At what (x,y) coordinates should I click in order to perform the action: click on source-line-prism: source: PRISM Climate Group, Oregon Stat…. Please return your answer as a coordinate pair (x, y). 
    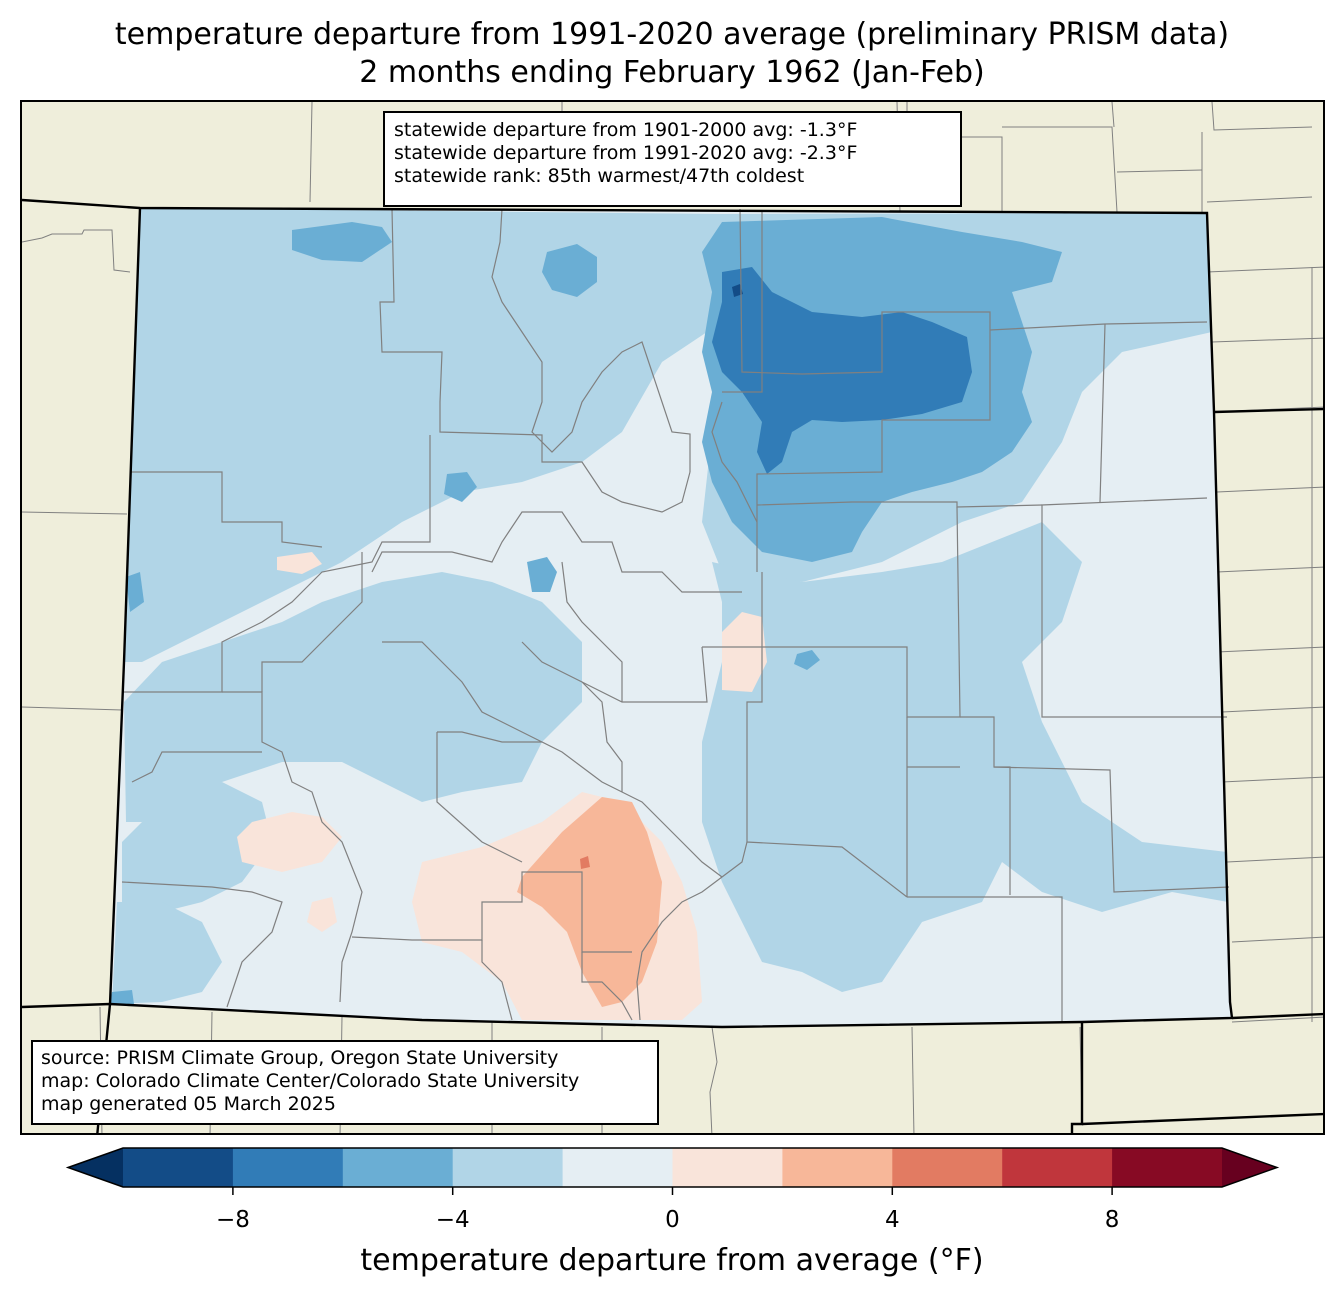
    Looking at the image, I should click on (300, 1058).